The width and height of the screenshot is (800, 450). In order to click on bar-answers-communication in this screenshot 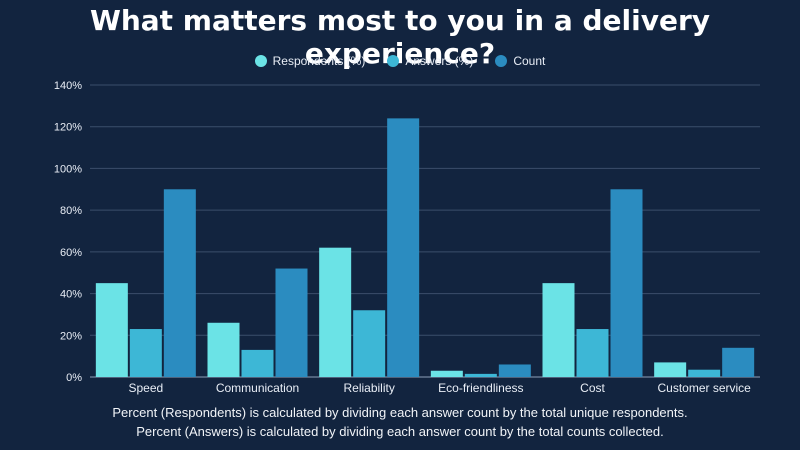, I will do `click(257, 363)`.